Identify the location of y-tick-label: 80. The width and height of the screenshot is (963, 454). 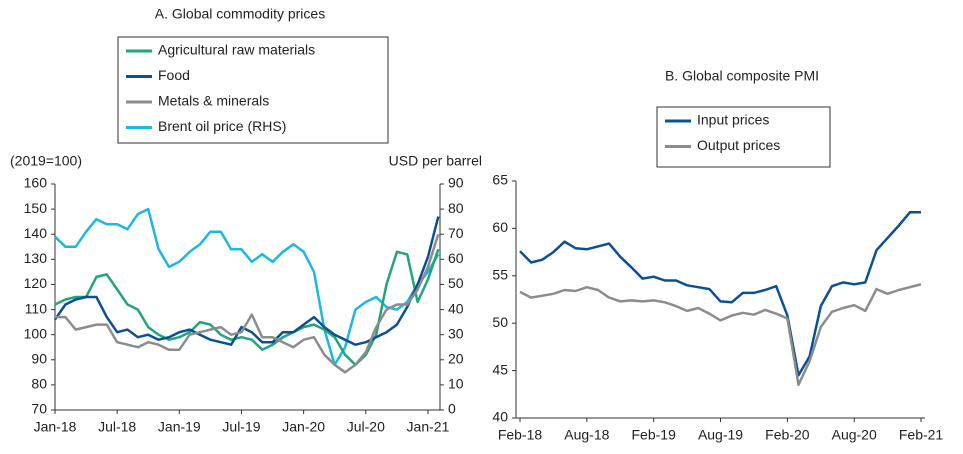
(39, 384).